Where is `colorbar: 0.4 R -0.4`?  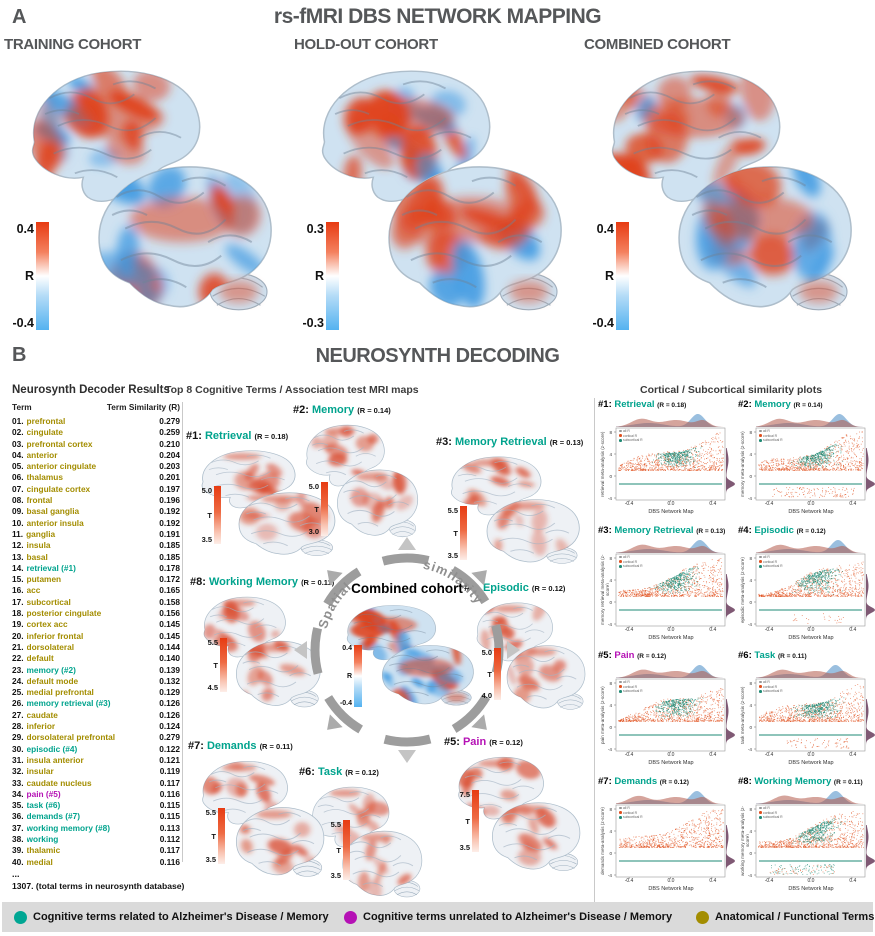
colorbar: 0.4 R -0.4 is located at coordinates (28, 276).